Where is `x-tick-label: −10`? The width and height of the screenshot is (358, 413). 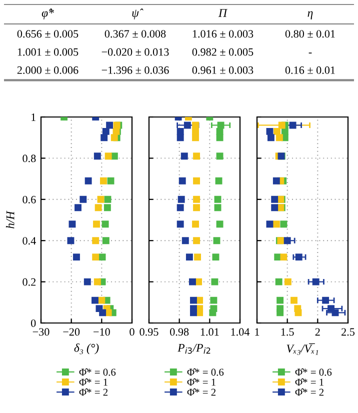 x-tick-label: −10 is located at coordinates (102, 332).